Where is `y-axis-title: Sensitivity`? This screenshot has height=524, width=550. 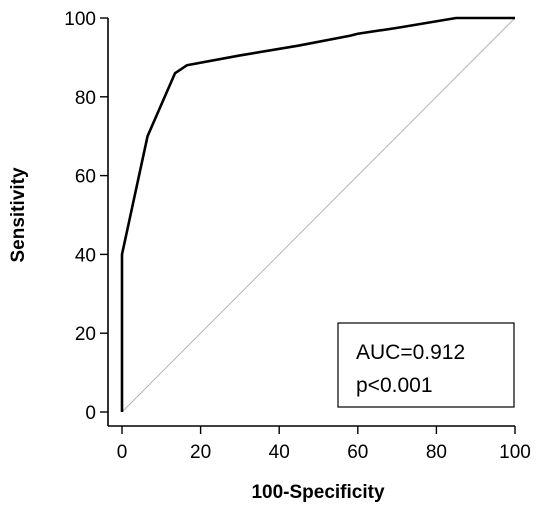 y-axis-title: Sensitivity is located at coordinates (18, 214).